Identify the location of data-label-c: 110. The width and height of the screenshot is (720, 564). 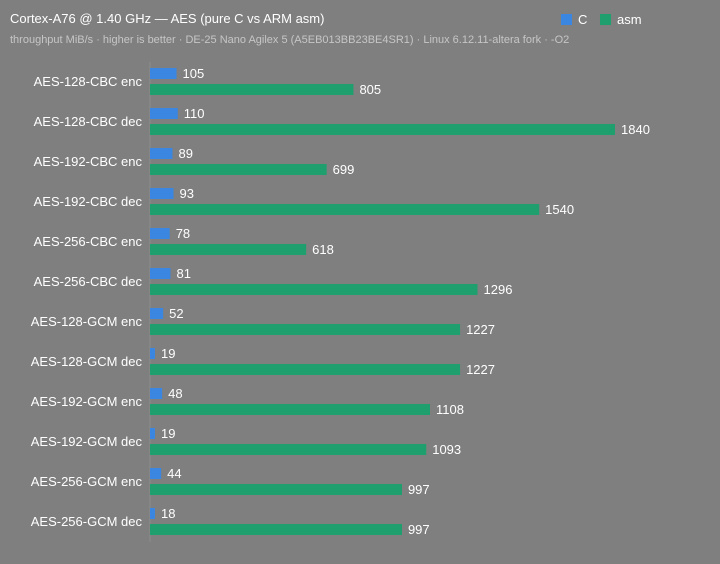
(194, 113).